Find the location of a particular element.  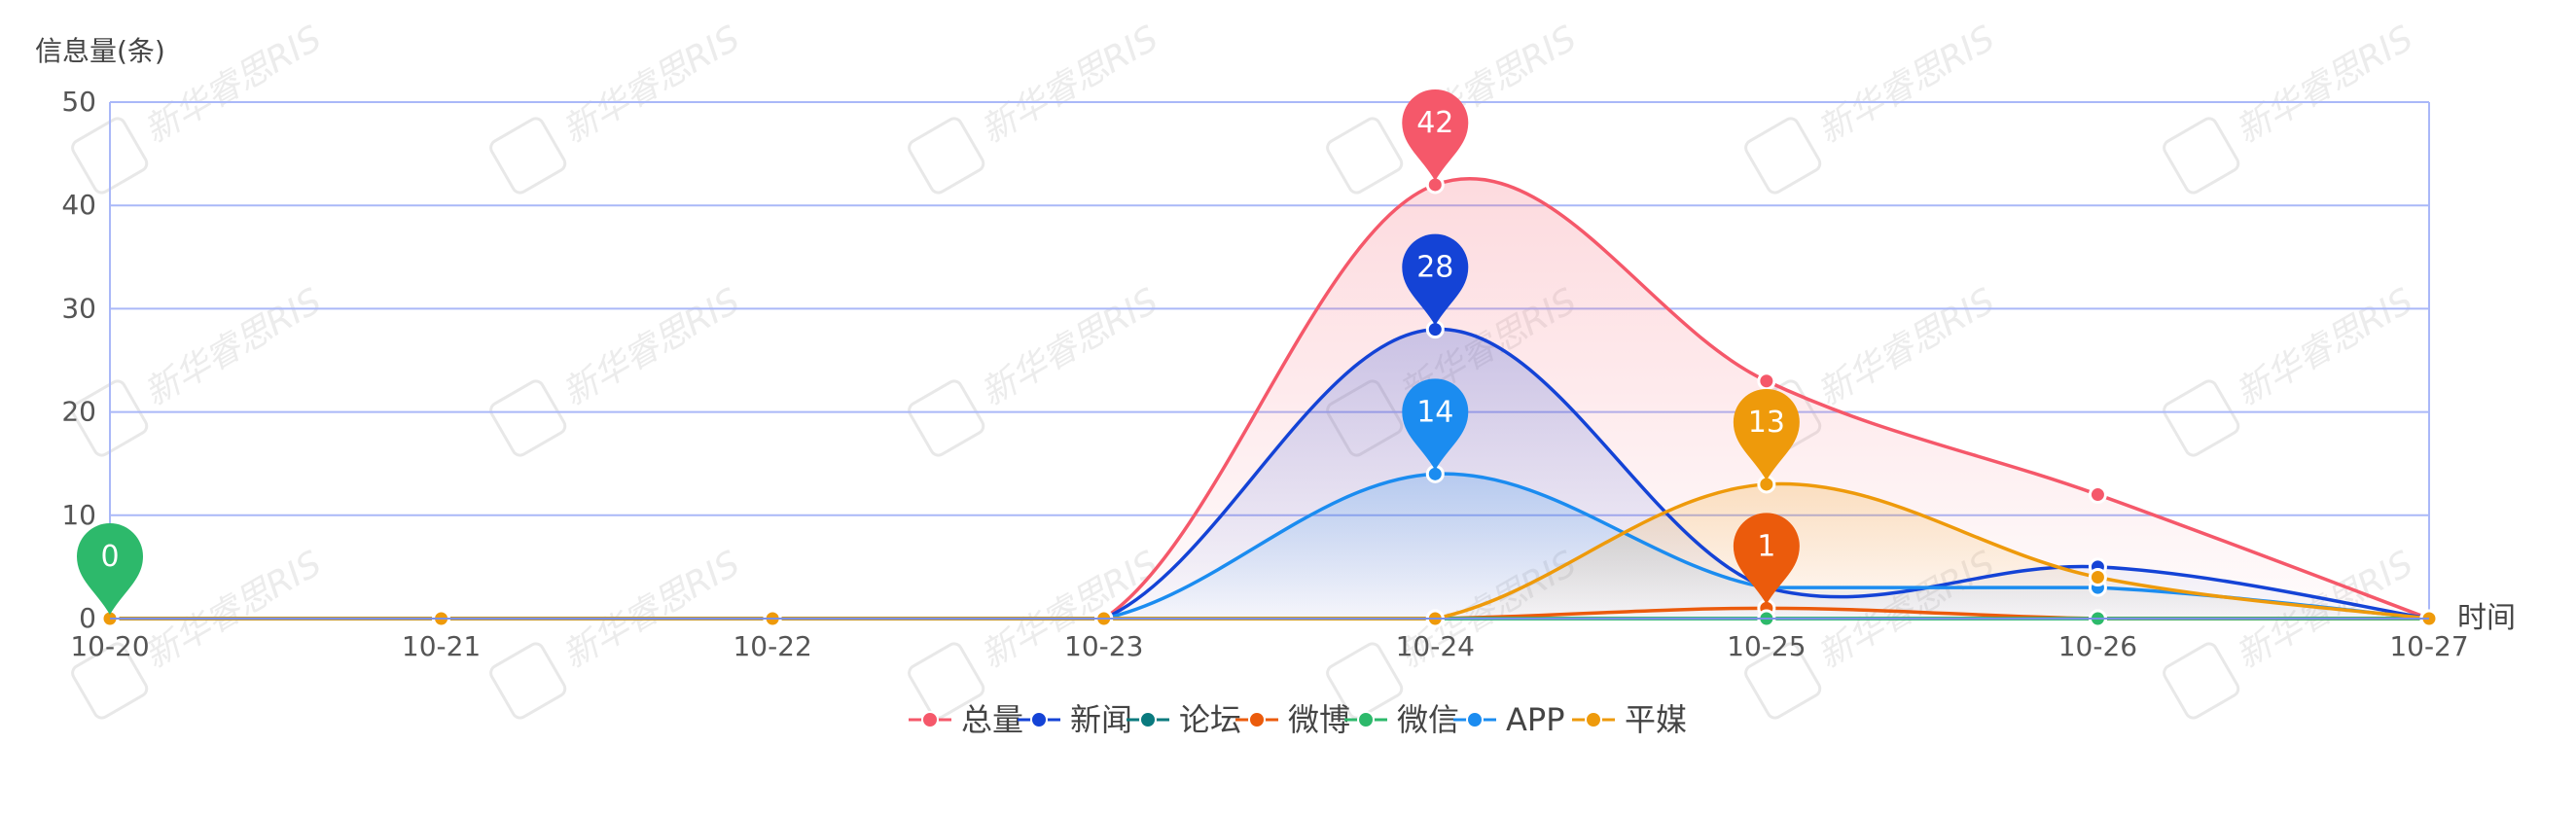

legend-item: APP is located at coordinates (1508, 719).